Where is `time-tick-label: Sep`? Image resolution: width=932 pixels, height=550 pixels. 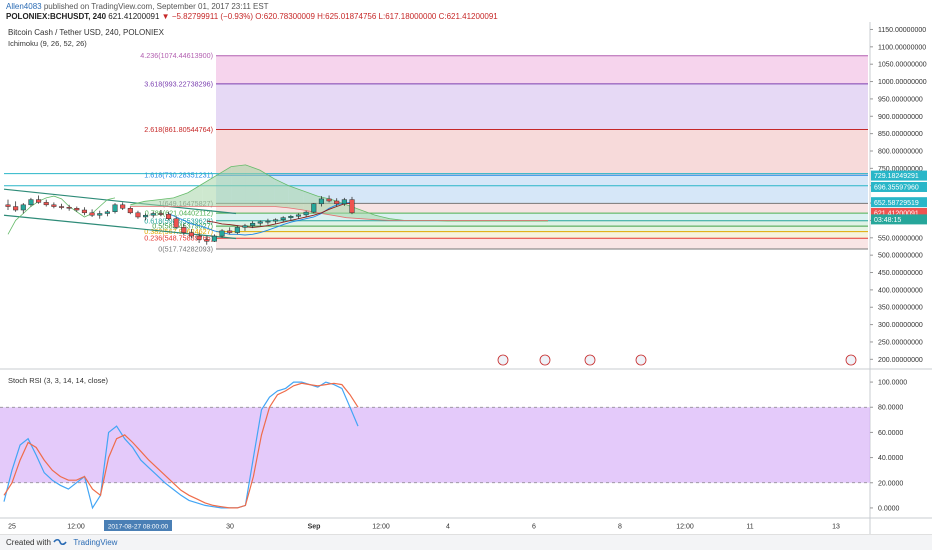
time-tick-label: Sep is located at coordinates (314, 527).